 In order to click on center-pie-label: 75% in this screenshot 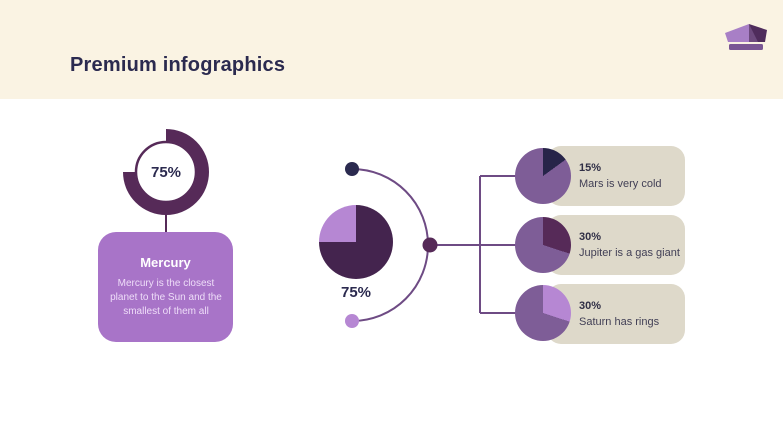, I will do `click(356, 292)`.